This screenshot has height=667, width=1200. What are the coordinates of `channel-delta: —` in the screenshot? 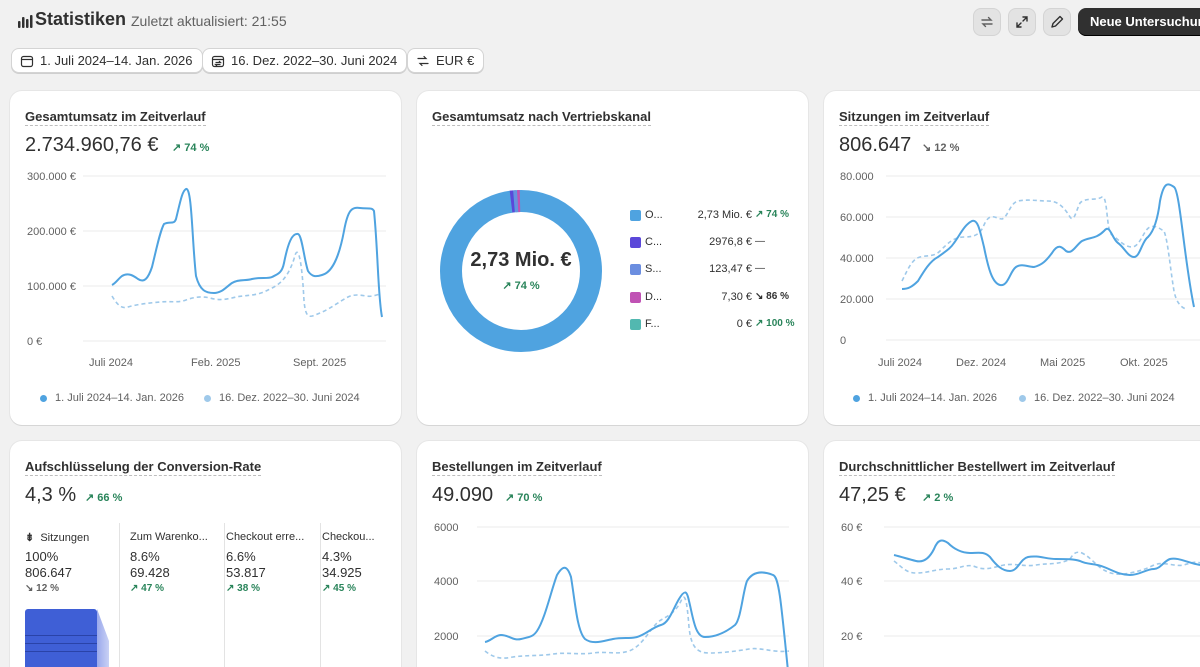 It's located at (760, 241).